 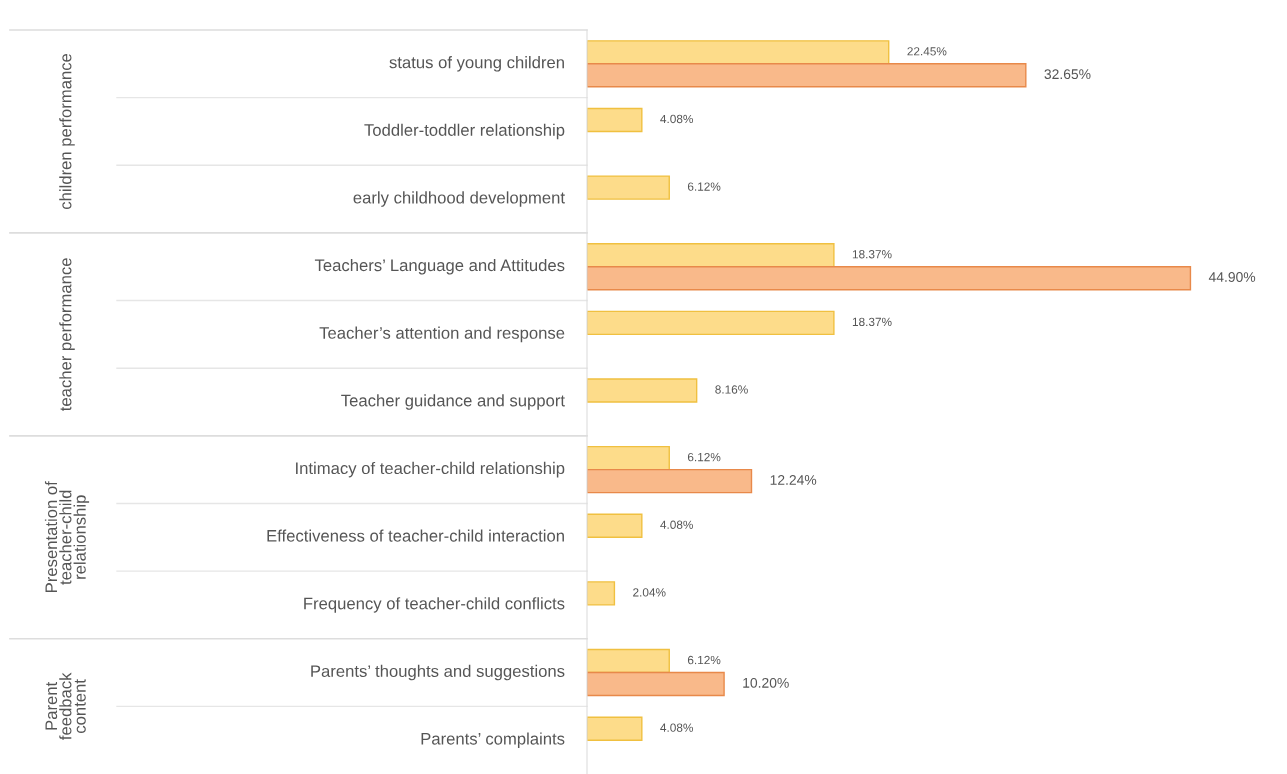 I want to click on text: teacher performance, so click(x=67, y=334).